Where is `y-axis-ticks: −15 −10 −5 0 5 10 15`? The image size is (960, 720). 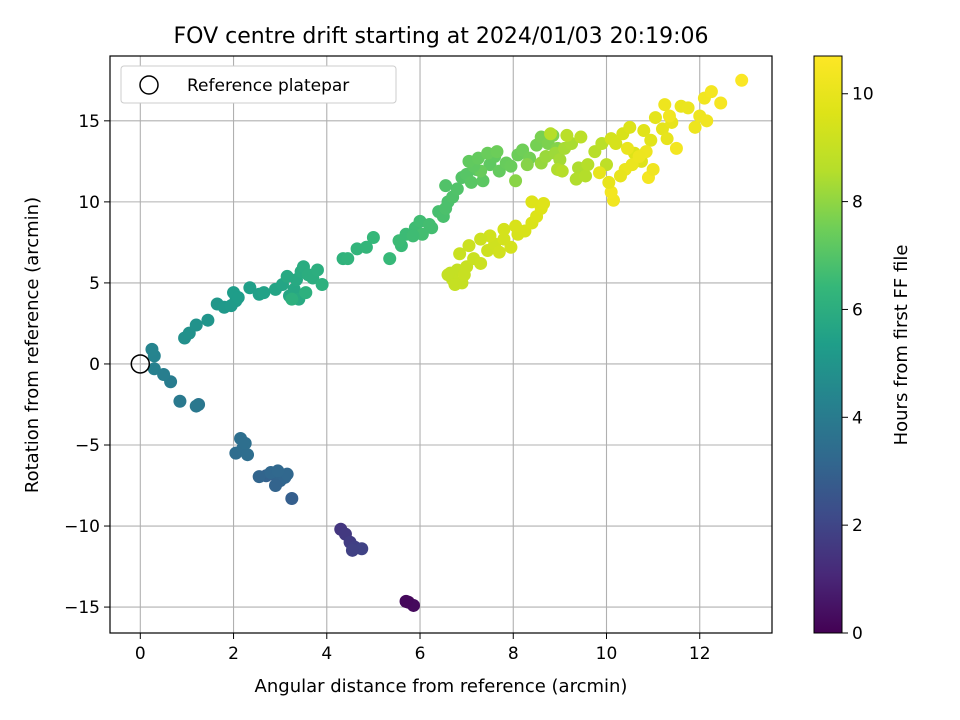
y-axis-ticks: −15 −10 −5 0 5 10 15 is located at coordinates (87, 365).